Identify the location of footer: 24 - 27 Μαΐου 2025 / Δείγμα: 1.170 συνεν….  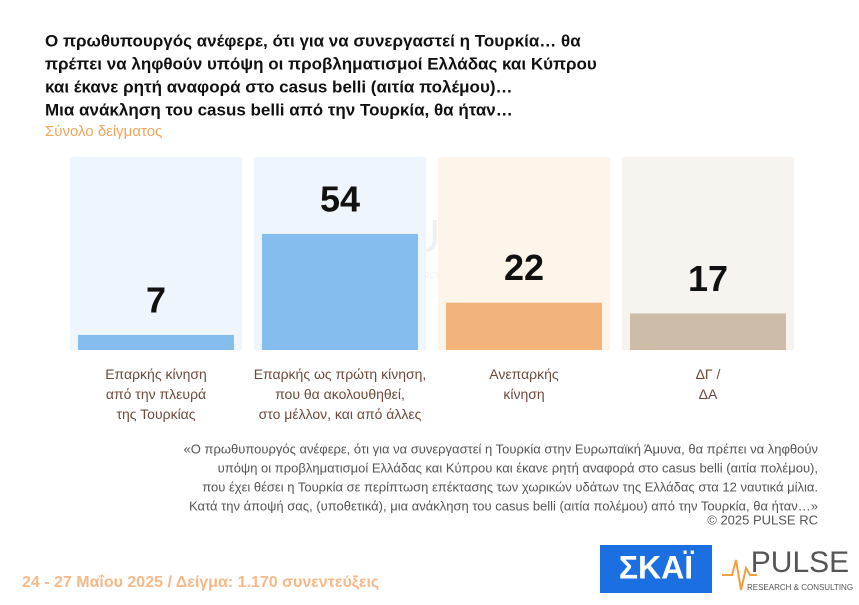
(200, 582).